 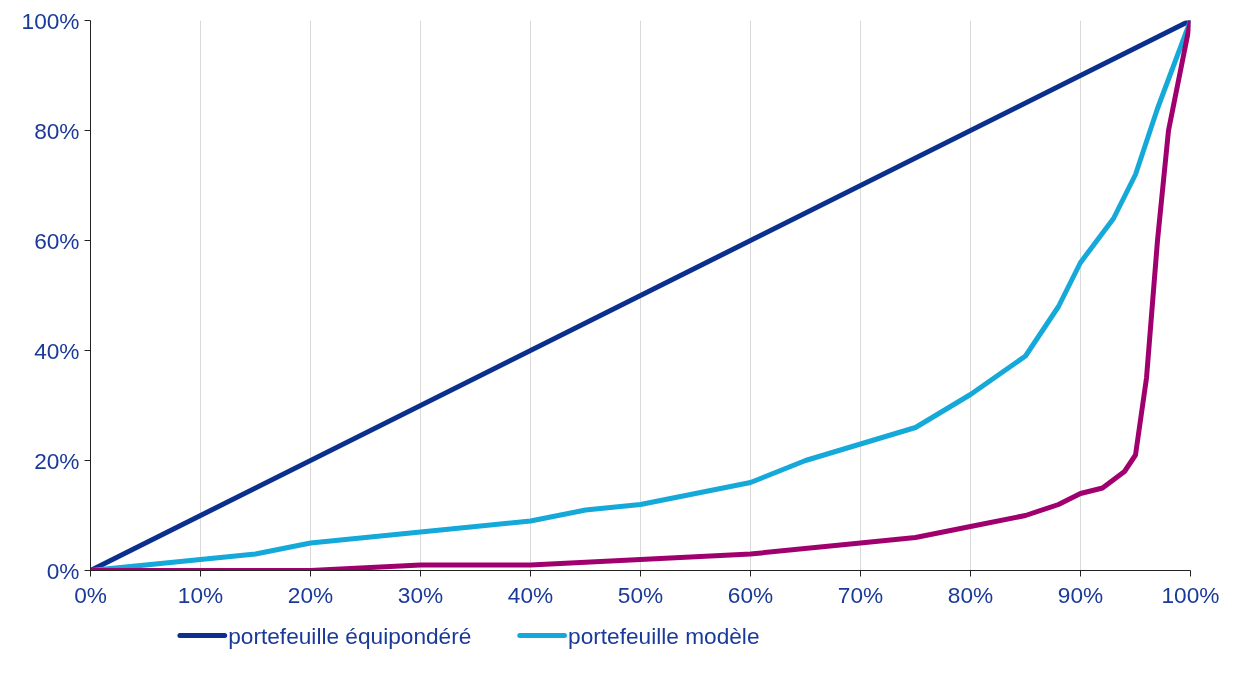 What do you see at coordinates (90, 594) in the screenshot?
I see `x-tick-label: 0%` at bounding box center [90, 594].